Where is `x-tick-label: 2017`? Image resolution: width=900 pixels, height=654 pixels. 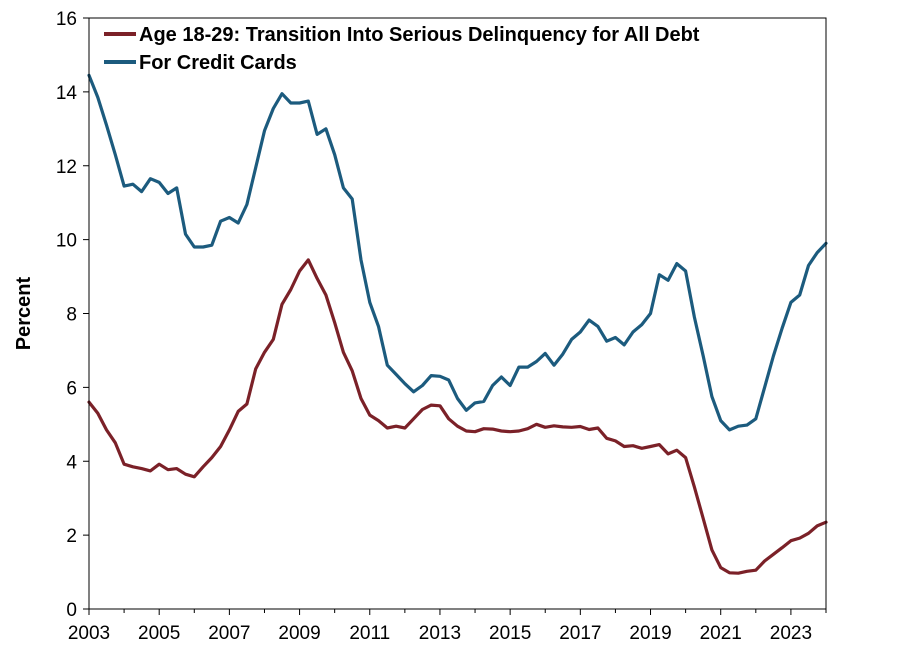
x-tick-label: 2017 is located at coordinates (580, 633).